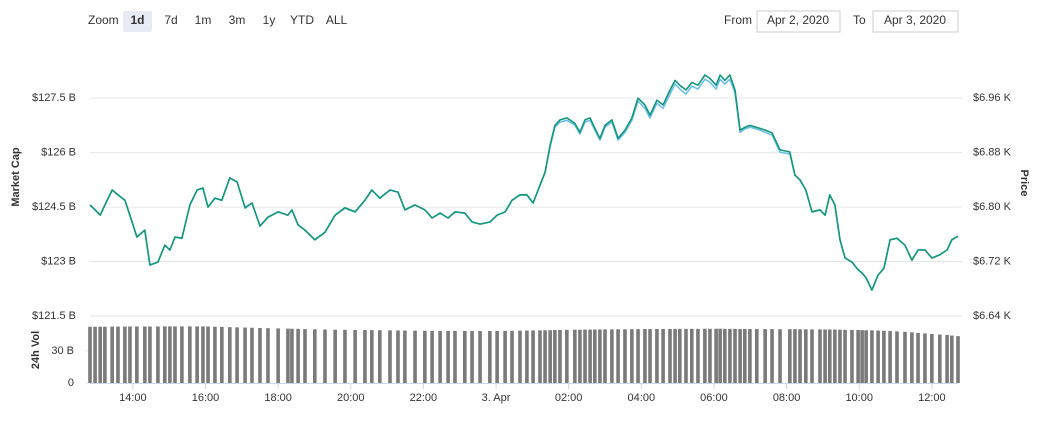 The height and width of the screenshot is (431, 1039). Describe the element at coordinates (203, 20) in the screenshot. I see `zoom-button: 1m` at that location.